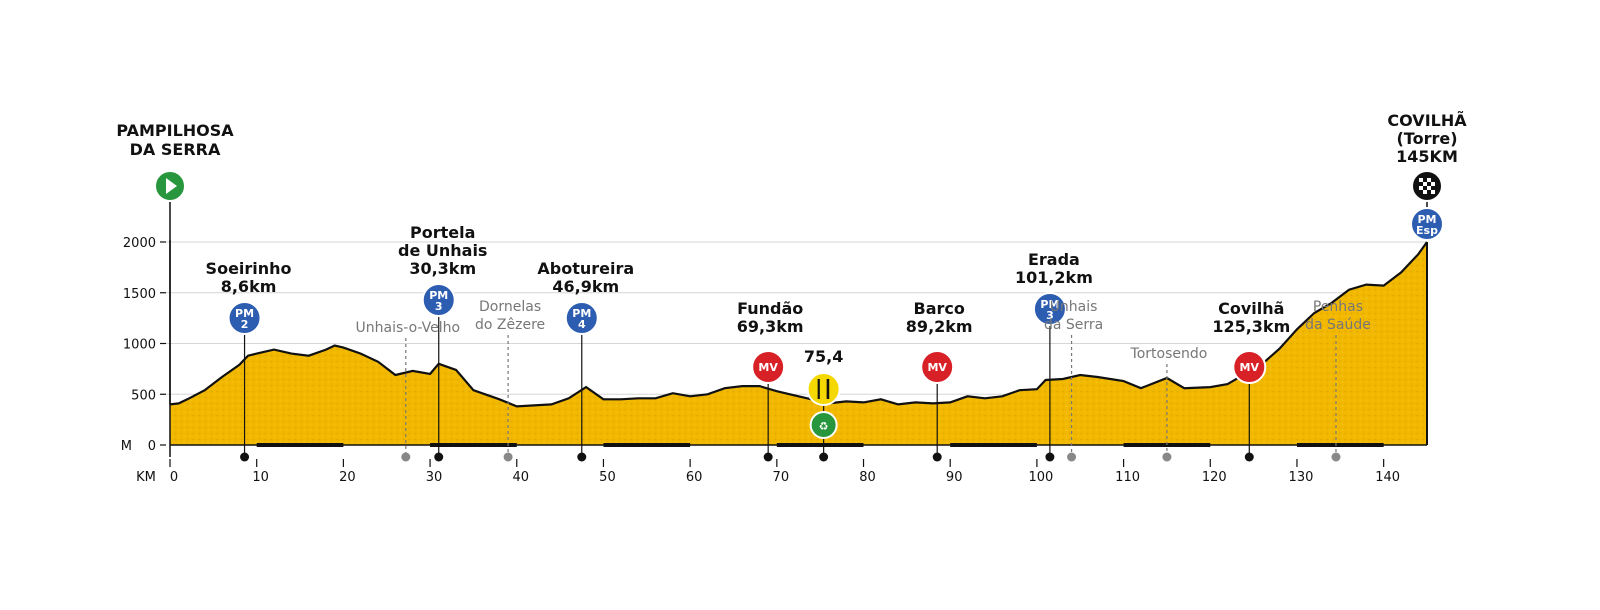 The height and width of the screenshot is (610, 1600). Describe the element at coordinates (1054, 259) in the screenshot. I see `climb-label: Erada` at that location.